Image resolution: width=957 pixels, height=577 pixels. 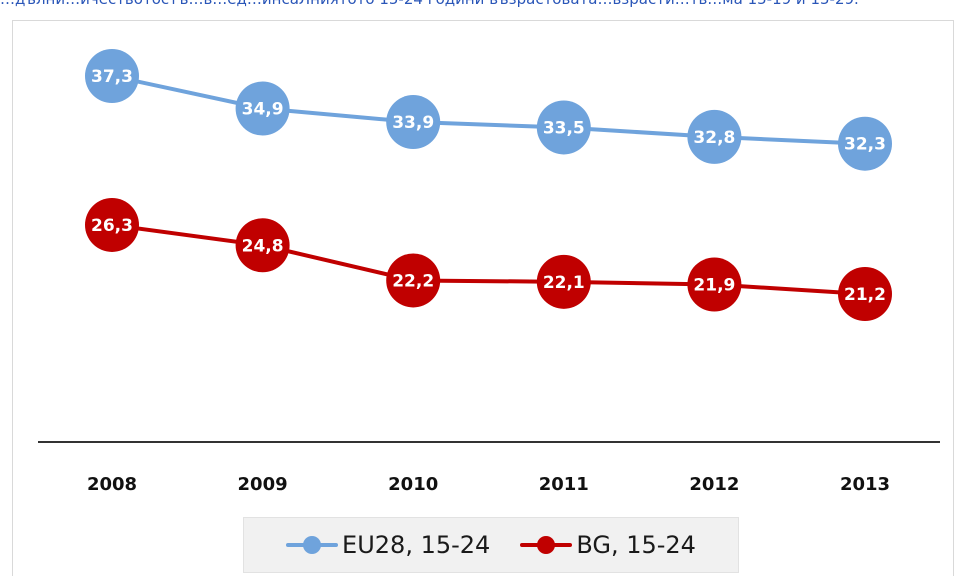 What do you see at coordinates (416, 545) in the screenshot?
I see `legend-label-eu28: EU28, 15-24` at bounding box center [416, 545].